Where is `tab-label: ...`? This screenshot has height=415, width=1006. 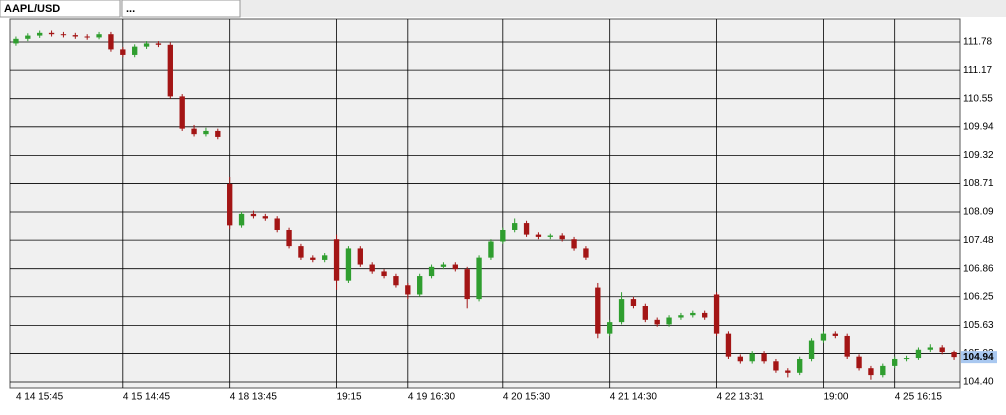 tab-label: ... is located at coordinates (130, 9).